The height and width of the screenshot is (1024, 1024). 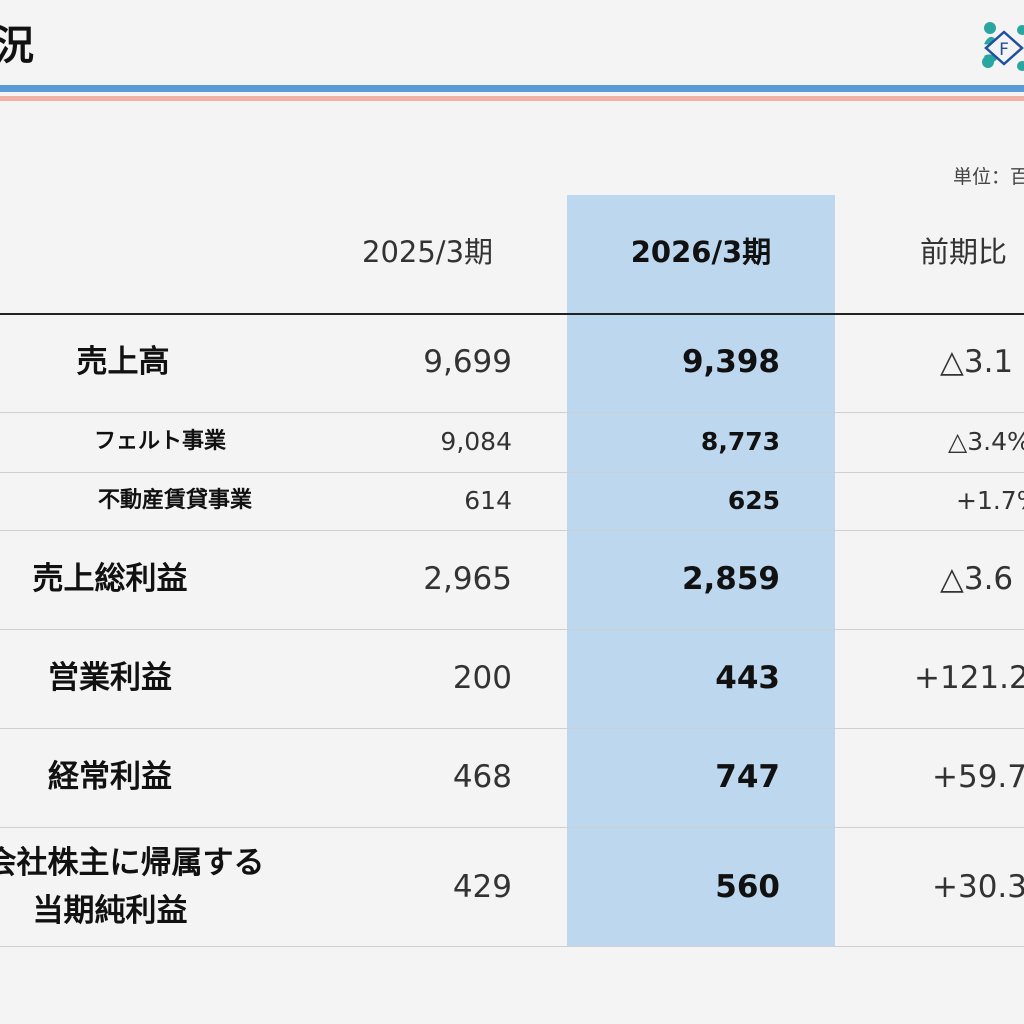 I want to click on svg-text: F, so click(x=1004, y=50).